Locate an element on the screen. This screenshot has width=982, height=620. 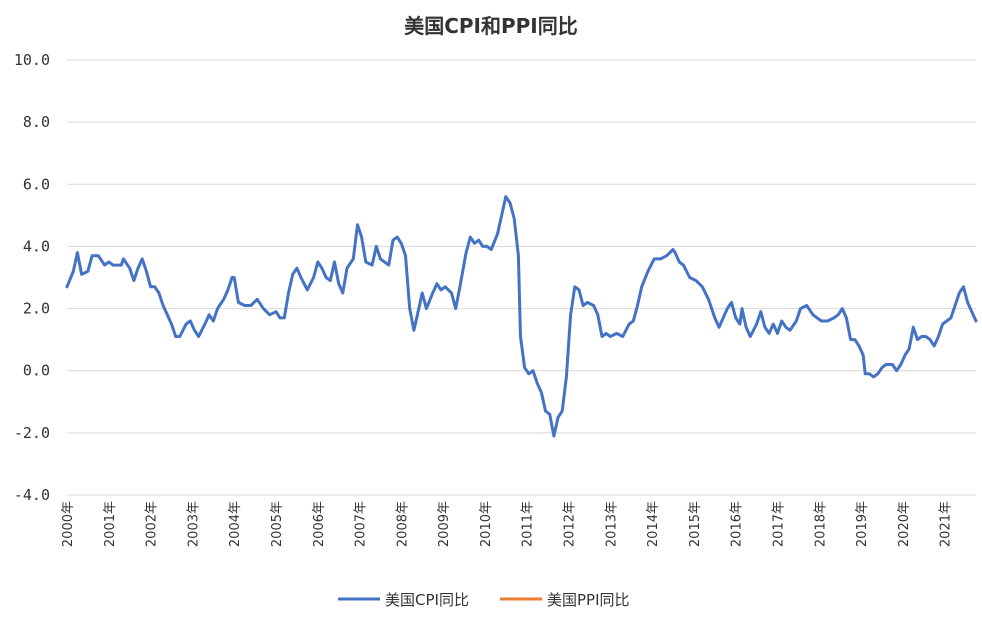
legend: 美国CPI同比 美国PPI同比 is located at coordinates (484, 600).